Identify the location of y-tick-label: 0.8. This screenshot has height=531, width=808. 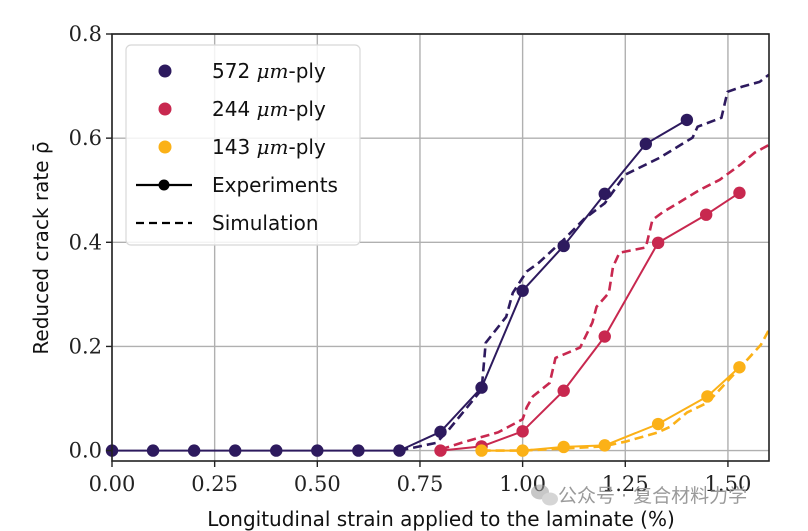
(85, 34).